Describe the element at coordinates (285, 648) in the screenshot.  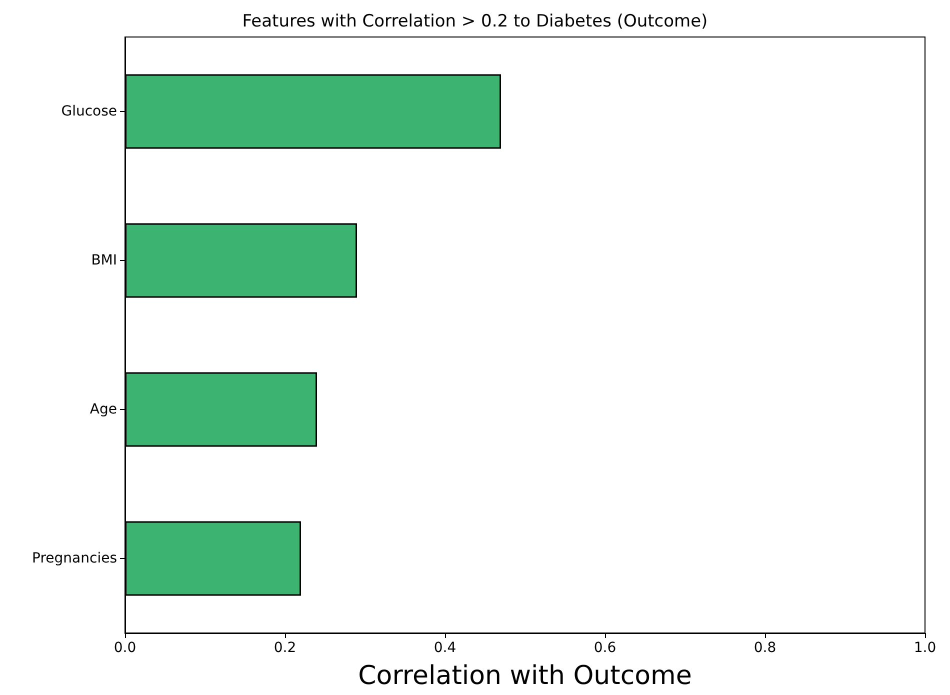
I see `x-tick-label: 0.2` at that location.